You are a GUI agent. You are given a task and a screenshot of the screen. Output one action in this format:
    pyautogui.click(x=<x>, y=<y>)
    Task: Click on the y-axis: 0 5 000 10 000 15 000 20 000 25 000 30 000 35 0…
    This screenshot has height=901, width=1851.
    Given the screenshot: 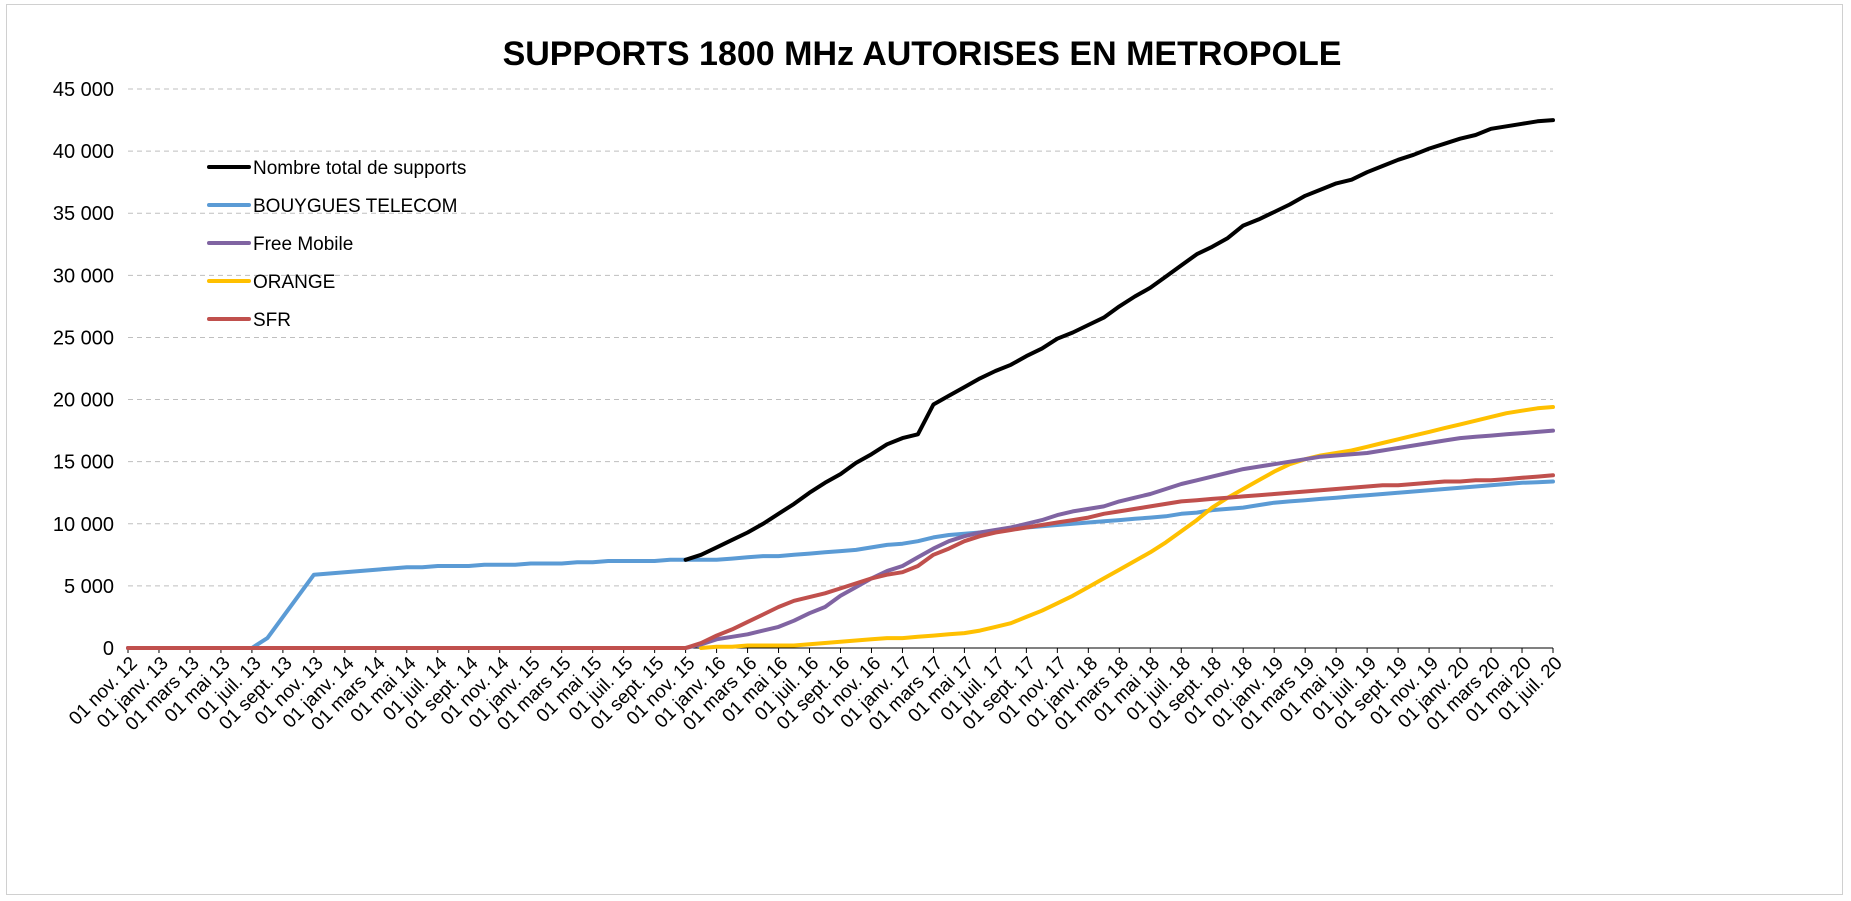 What is the action you would take?
    pyautogui.click(x=83, y=369)
    